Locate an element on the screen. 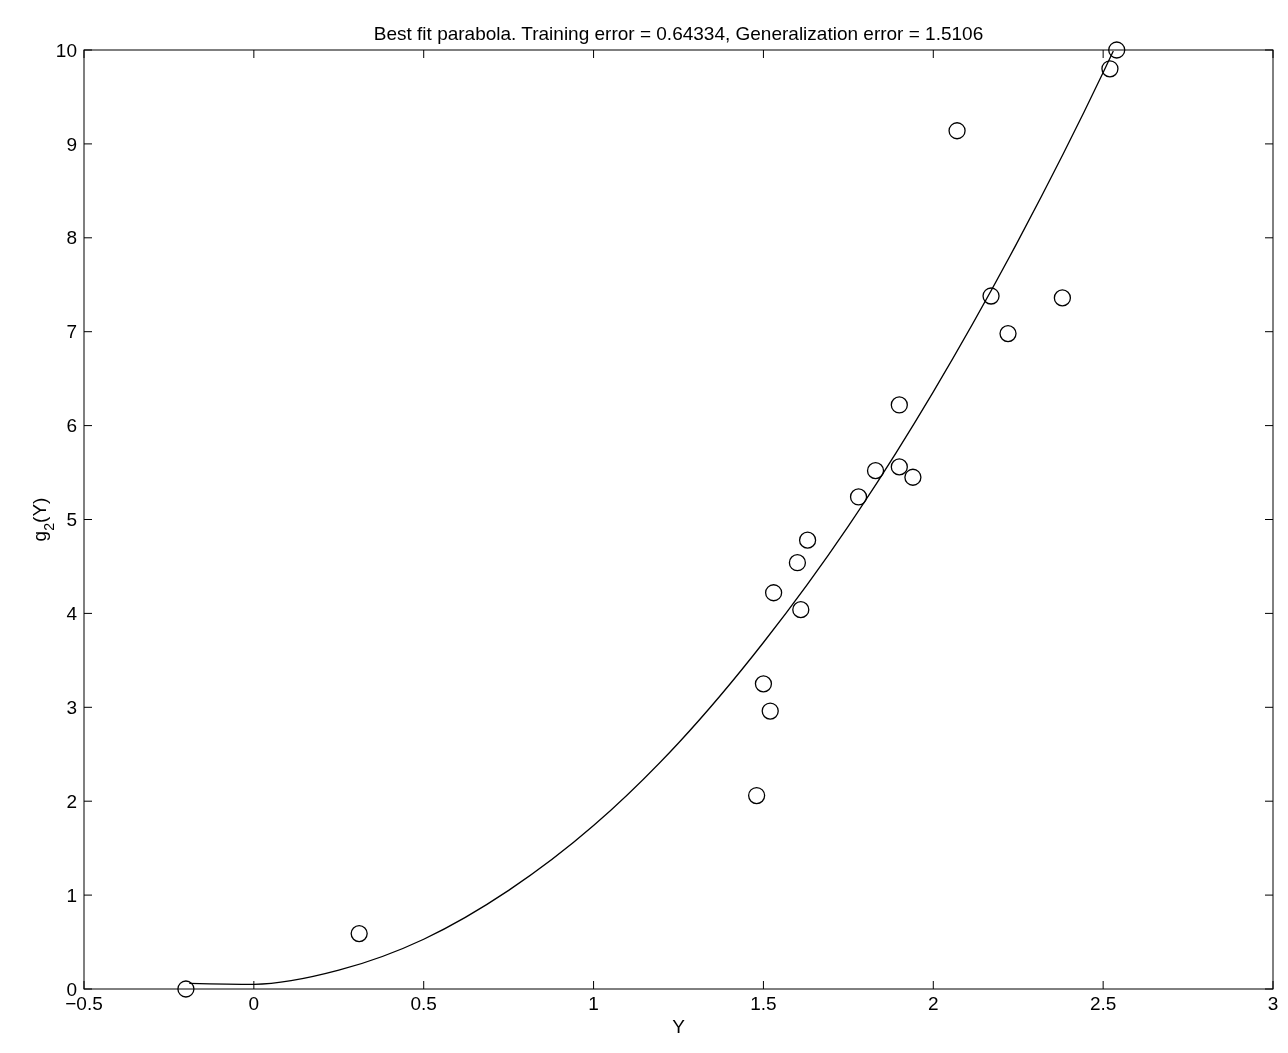 The width and height of the screenshot is (1288, 1053). chart-title: Best fit parabola. Training error = 0.64334, Generalization error = 1.5106 is located at coordinates (678, 33).